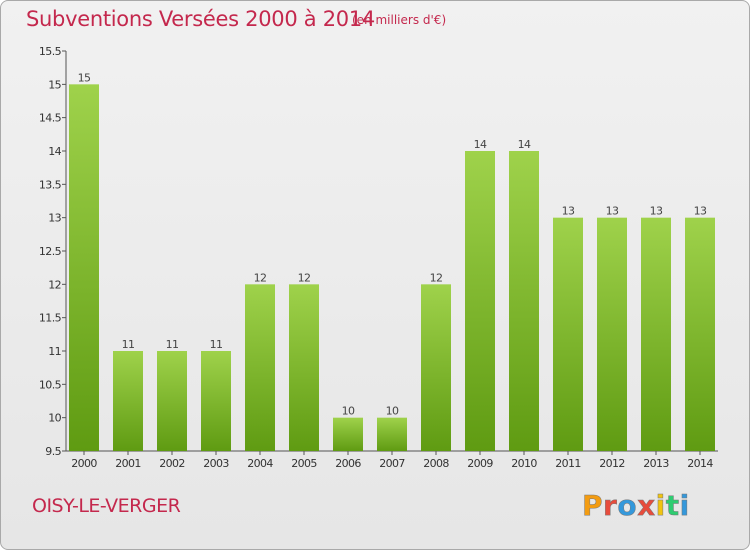  Describe the element at coordinates (672, 506) in the screenshot. I see `logo-letter: t` at that location.